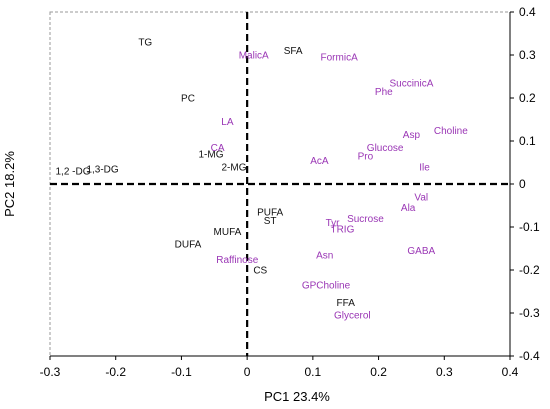 The image size is (550, 409). Describe the element at coordinates (346, 303) in the screenshot. I see `point-label-ffa: FFA` at that location.